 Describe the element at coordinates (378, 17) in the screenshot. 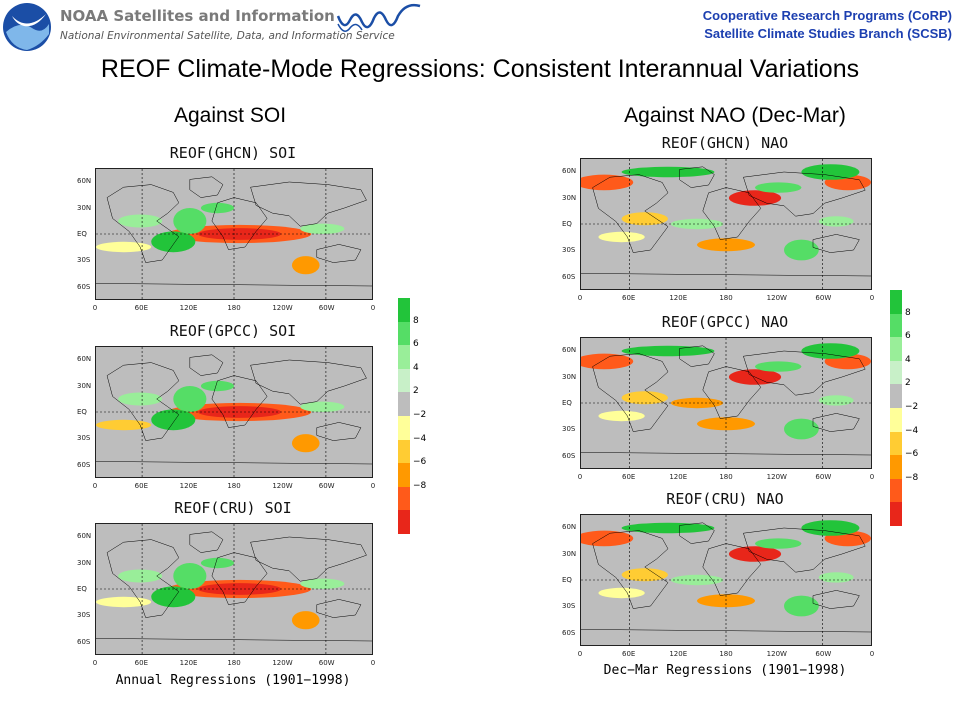

I see `nesdis-wave-logo-icon` at that location.